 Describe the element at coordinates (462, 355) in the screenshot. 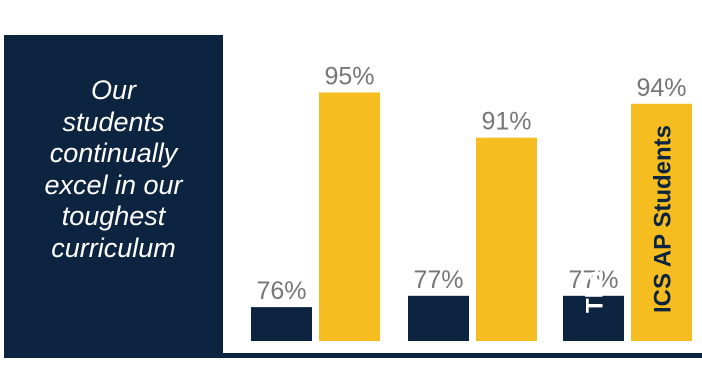

I see `chart-baseline` at that location.